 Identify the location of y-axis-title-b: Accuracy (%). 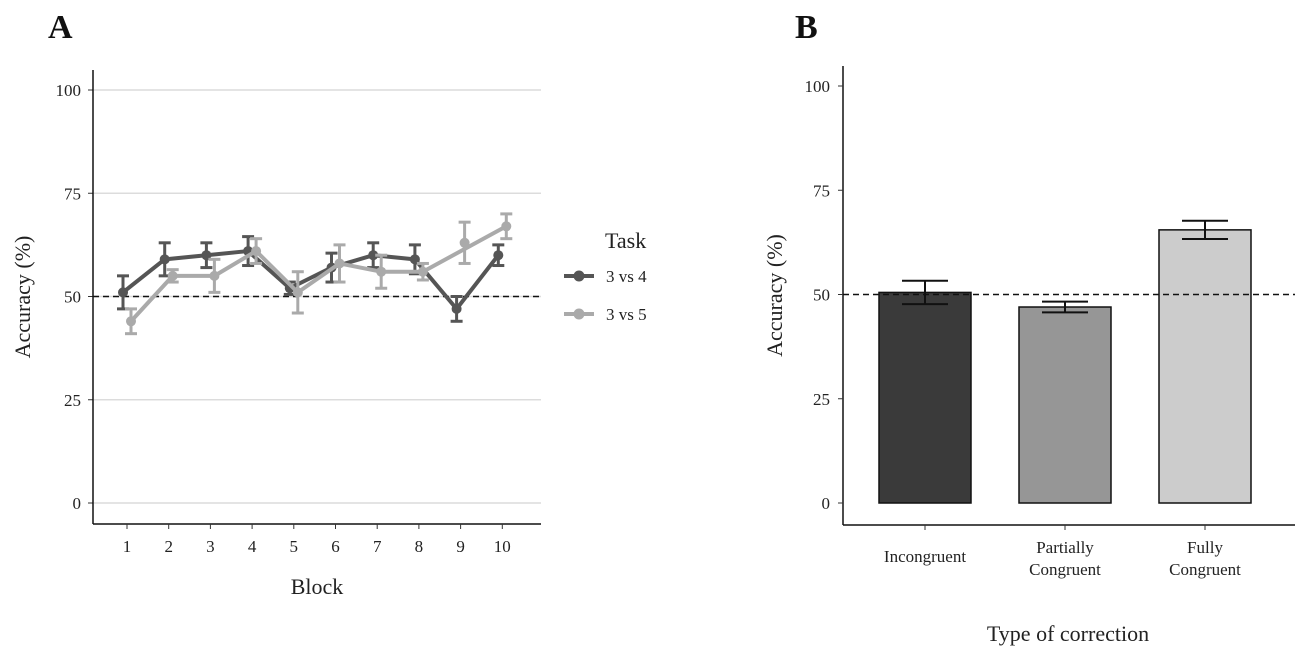
(774, 295).